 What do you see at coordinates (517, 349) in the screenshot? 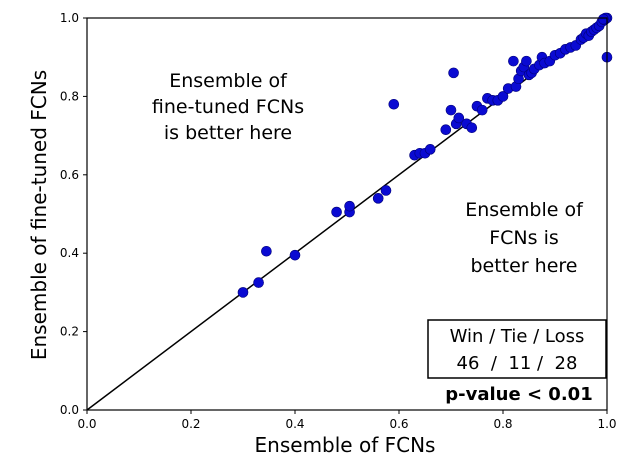
I see `stats-box-frame` at bounding box center [517, 349].